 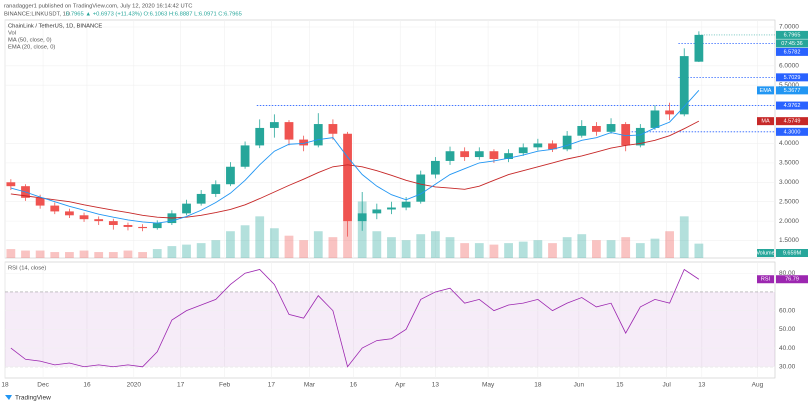 I want to click on x-tick-label: 13, so click(x=436, y=385).